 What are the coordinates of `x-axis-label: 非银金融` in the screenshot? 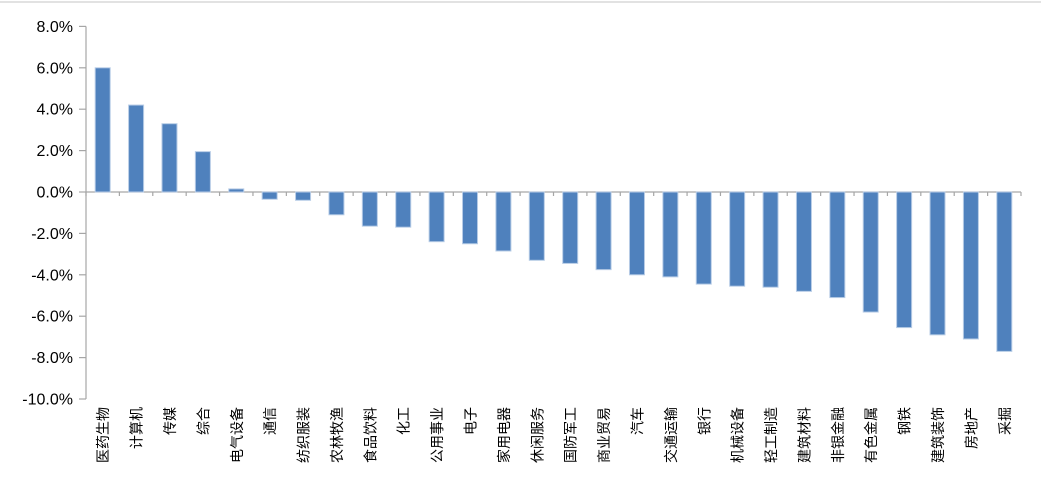 It's located at (838, 435).